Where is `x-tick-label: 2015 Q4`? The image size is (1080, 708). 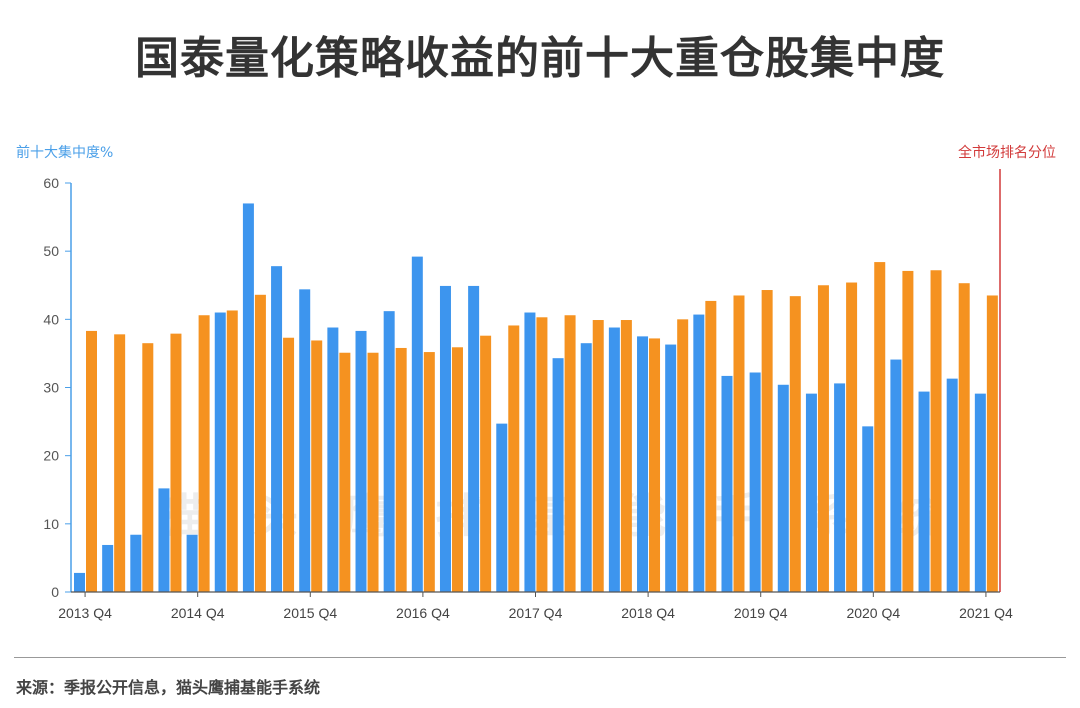 x-tick-label: 2015 Q4 is located at coordinates (310, 613).